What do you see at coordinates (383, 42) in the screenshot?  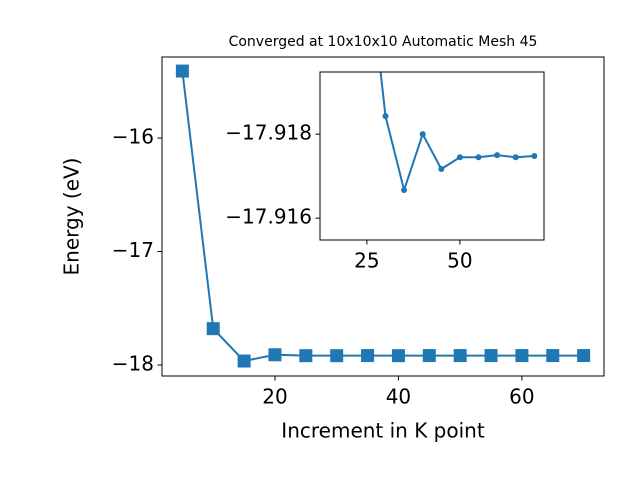 I see `chart-title: Converged at 10x10x10 Automatic Mesh 45` at bounding box center [383, 42].